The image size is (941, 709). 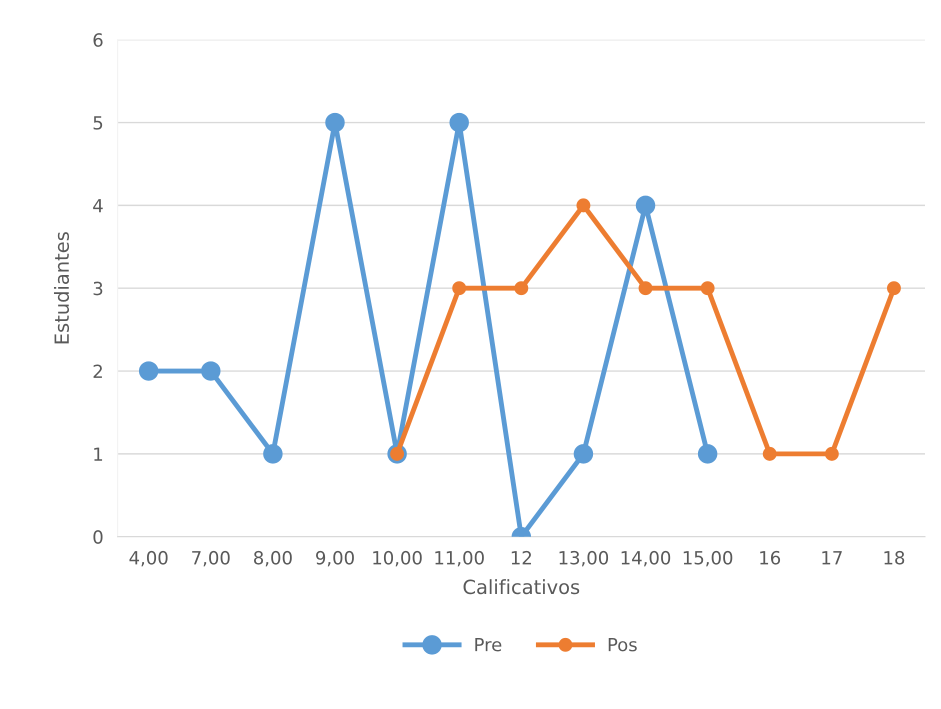 What do you see at coordinates (459, 558) in the screenshot?
I see `x-tick-label: 11,00` at bounding box center [459, 558].